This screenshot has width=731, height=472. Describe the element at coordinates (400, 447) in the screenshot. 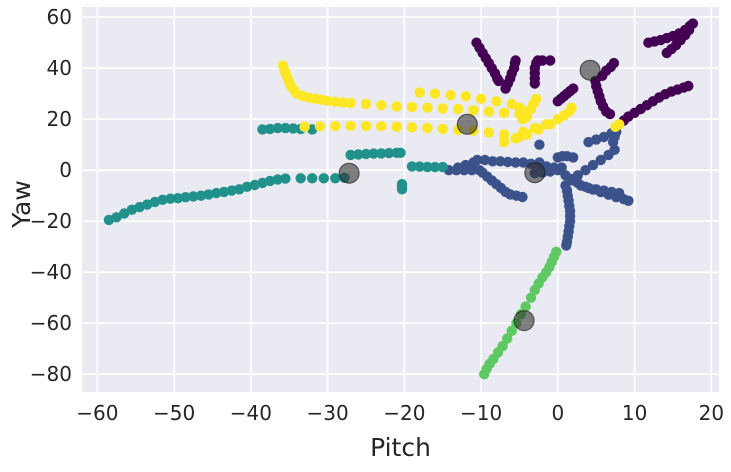

I see `x-axis-label: Pitch` at that location.